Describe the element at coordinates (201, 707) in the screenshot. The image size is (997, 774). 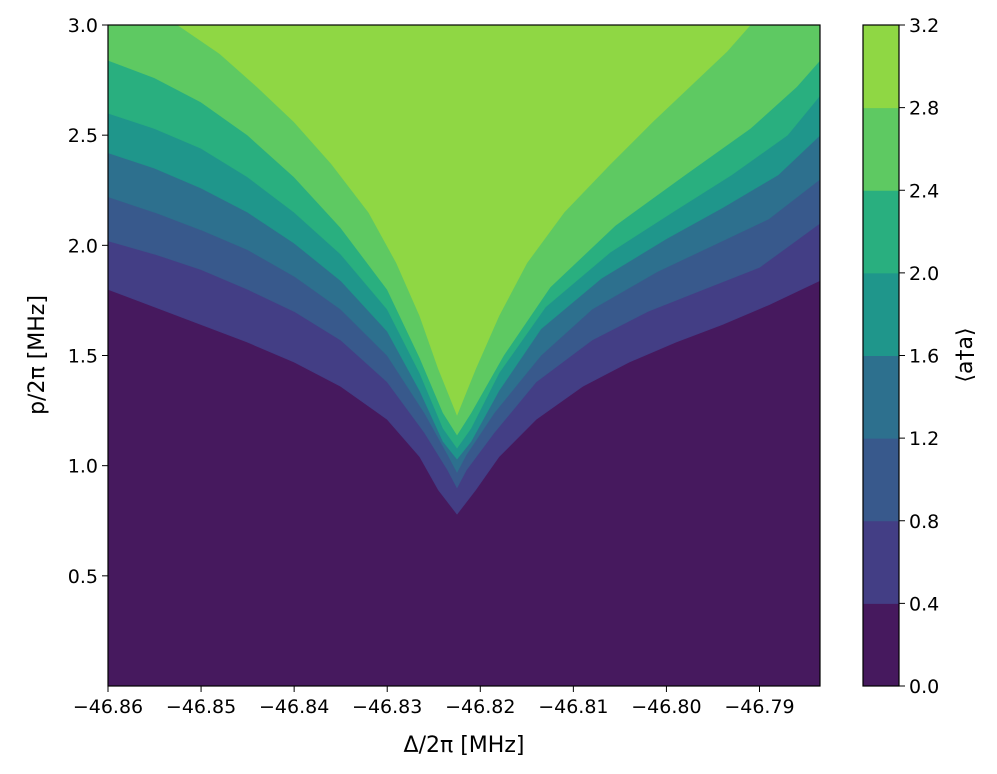
I see `x-tick-label: −46.85` at that location.